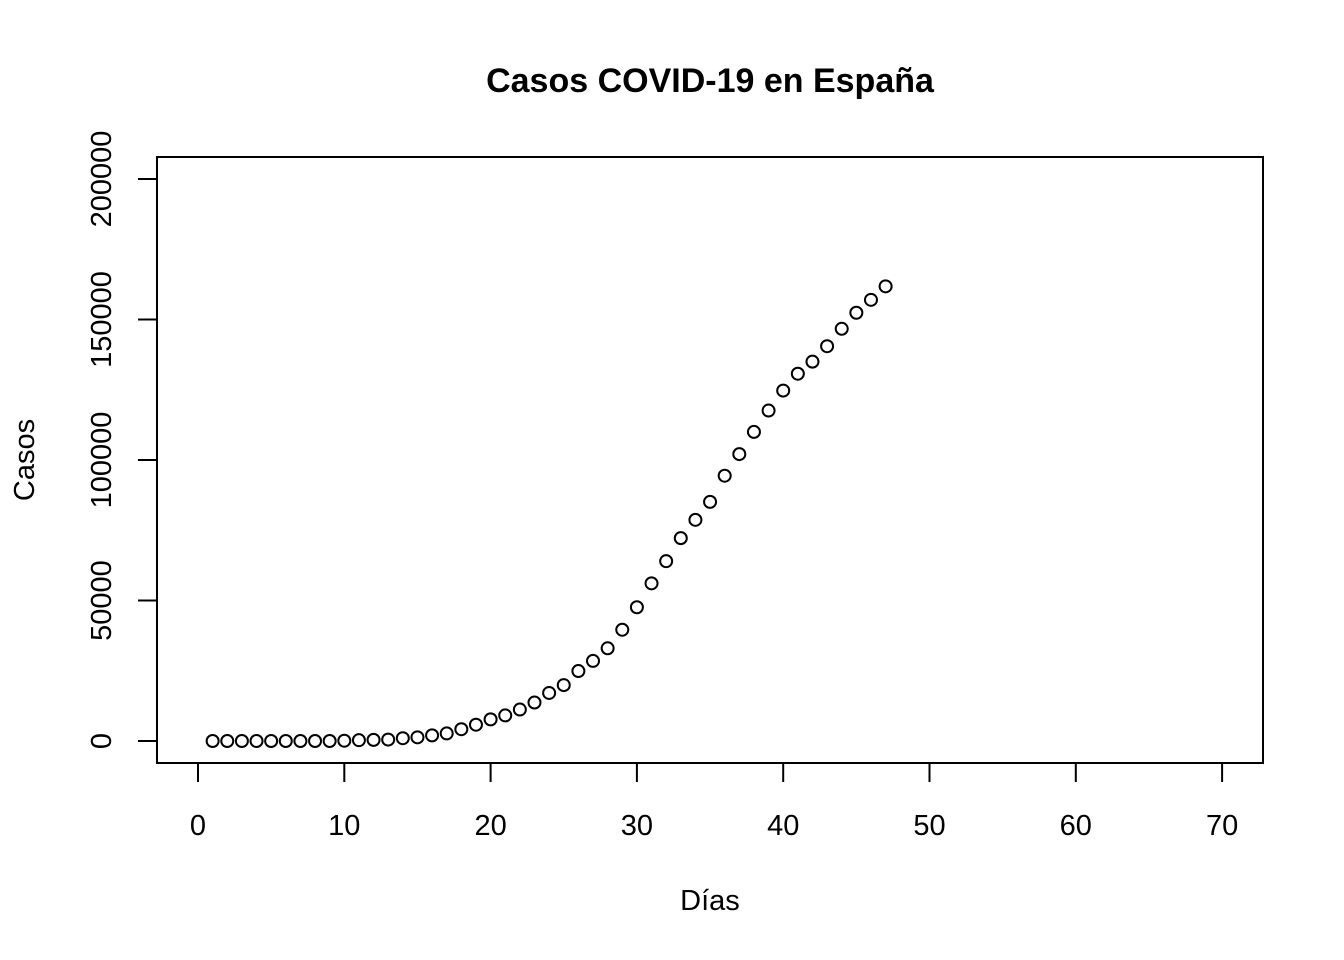 This screenshot has width=1344, height=960. I want to click on chart-title: Casos COVID-19 en España, so click(710, 81).